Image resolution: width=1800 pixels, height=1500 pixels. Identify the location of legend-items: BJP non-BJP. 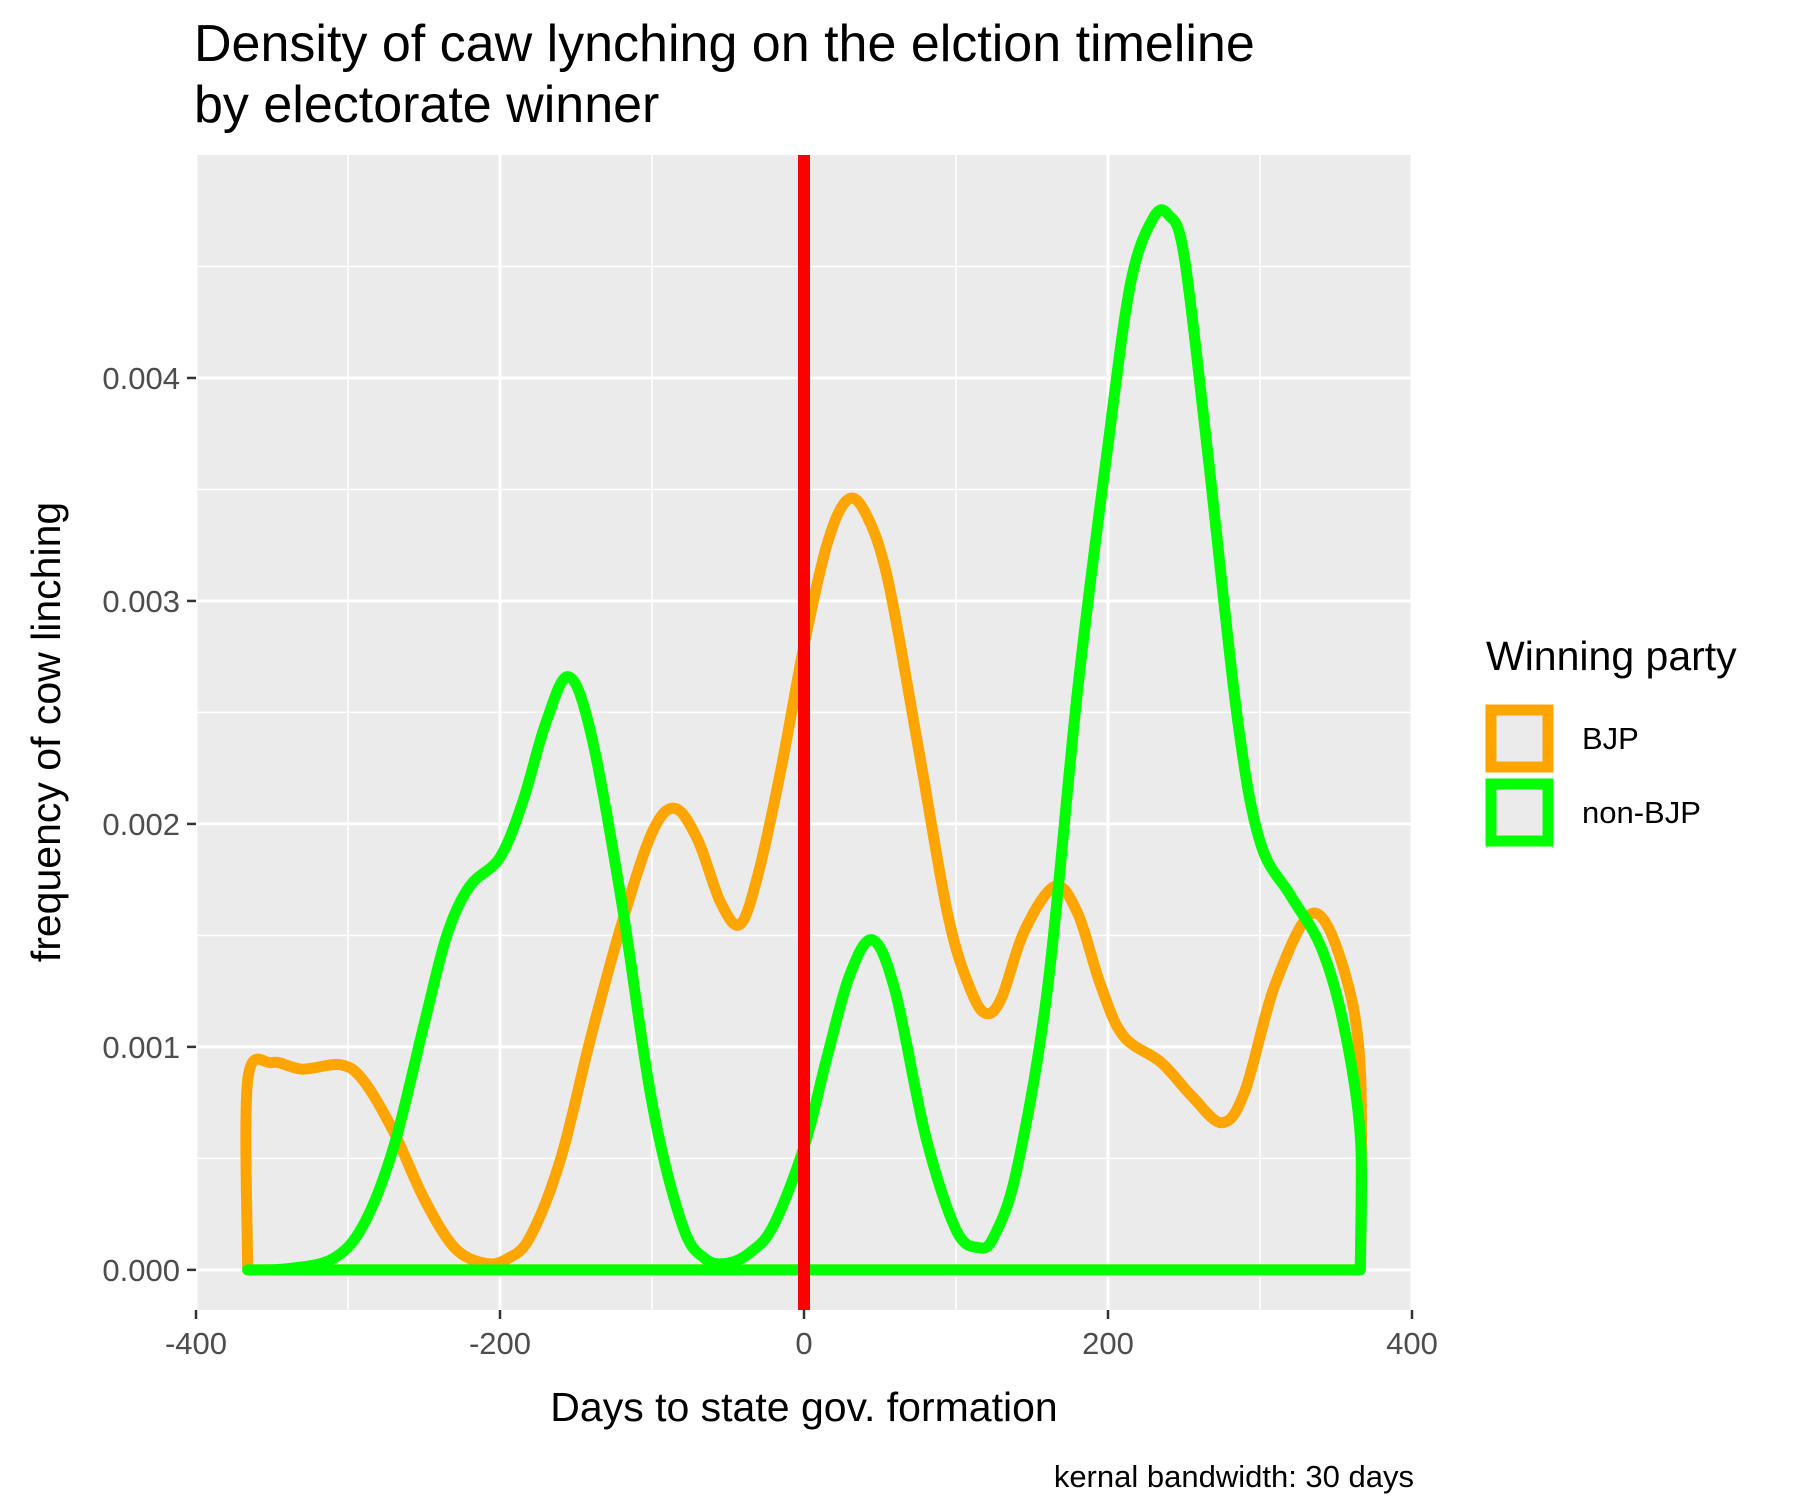
(1593, 775).